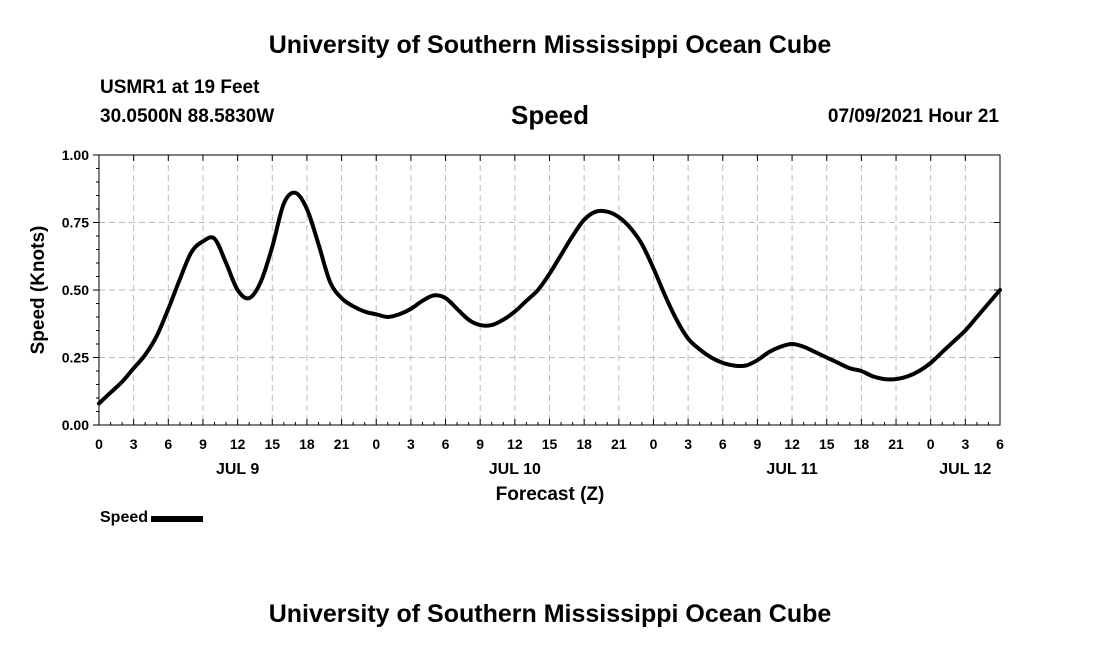 The width and height of the screenshot is (1100, 650). What do you see at coordinates (187, 116) in the screenshot?
I see `station-coordinates: 30.0500N 88.5830W` at bounding box center [187, 116].